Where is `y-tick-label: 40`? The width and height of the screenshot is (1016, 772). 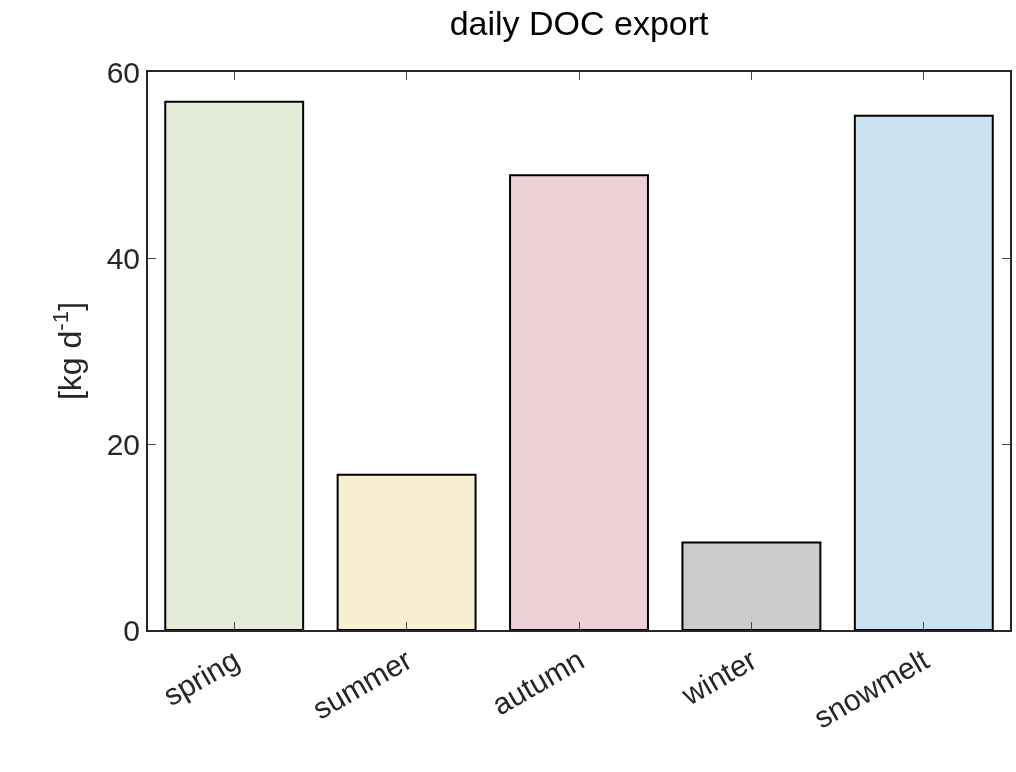
y-tick-label: 40 is located at coordinates (123, 258).